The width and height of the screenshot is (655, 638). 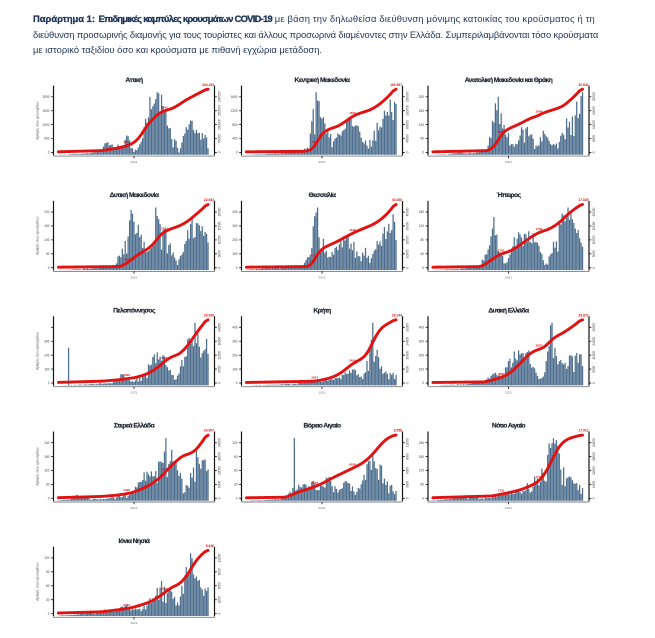 I want to click on svg-text: 1609, so click(x=352, y=113).